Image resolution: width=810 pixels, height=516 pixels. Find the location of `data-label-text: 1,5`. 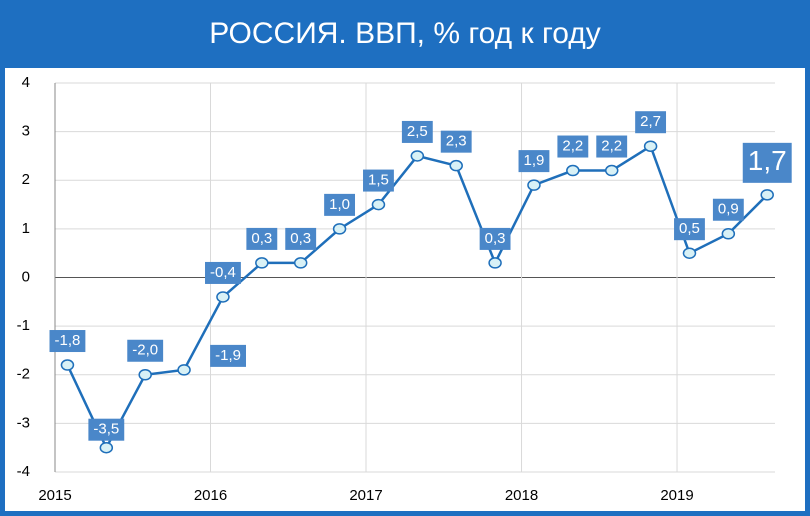

data-label-text: 1,5 is located at coordinates (378, 180).